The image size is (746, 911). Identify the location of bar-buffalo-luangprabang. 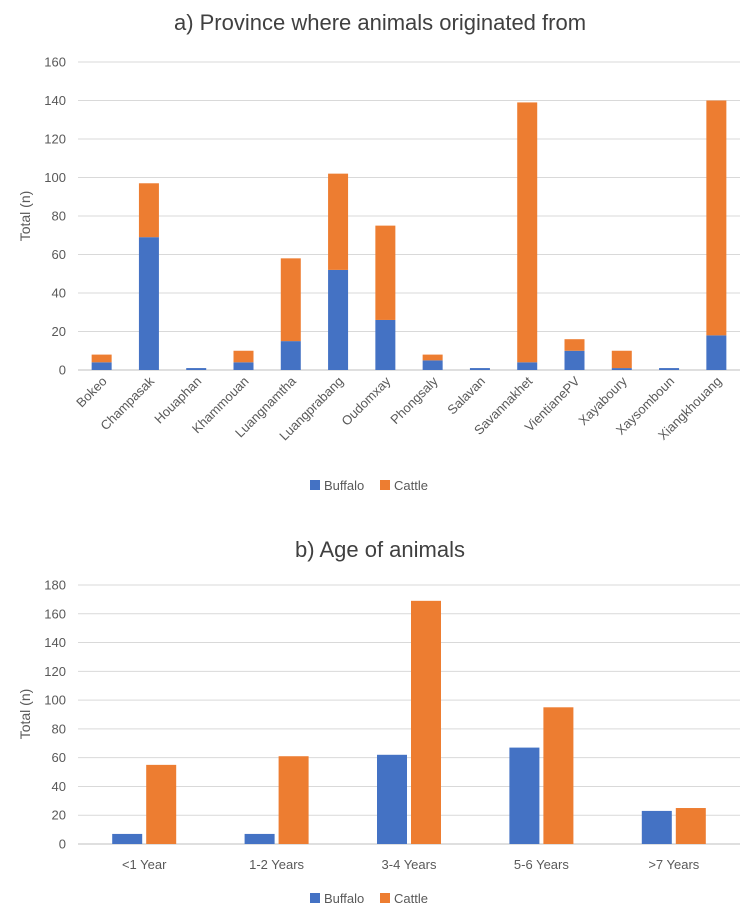
(338, 319).